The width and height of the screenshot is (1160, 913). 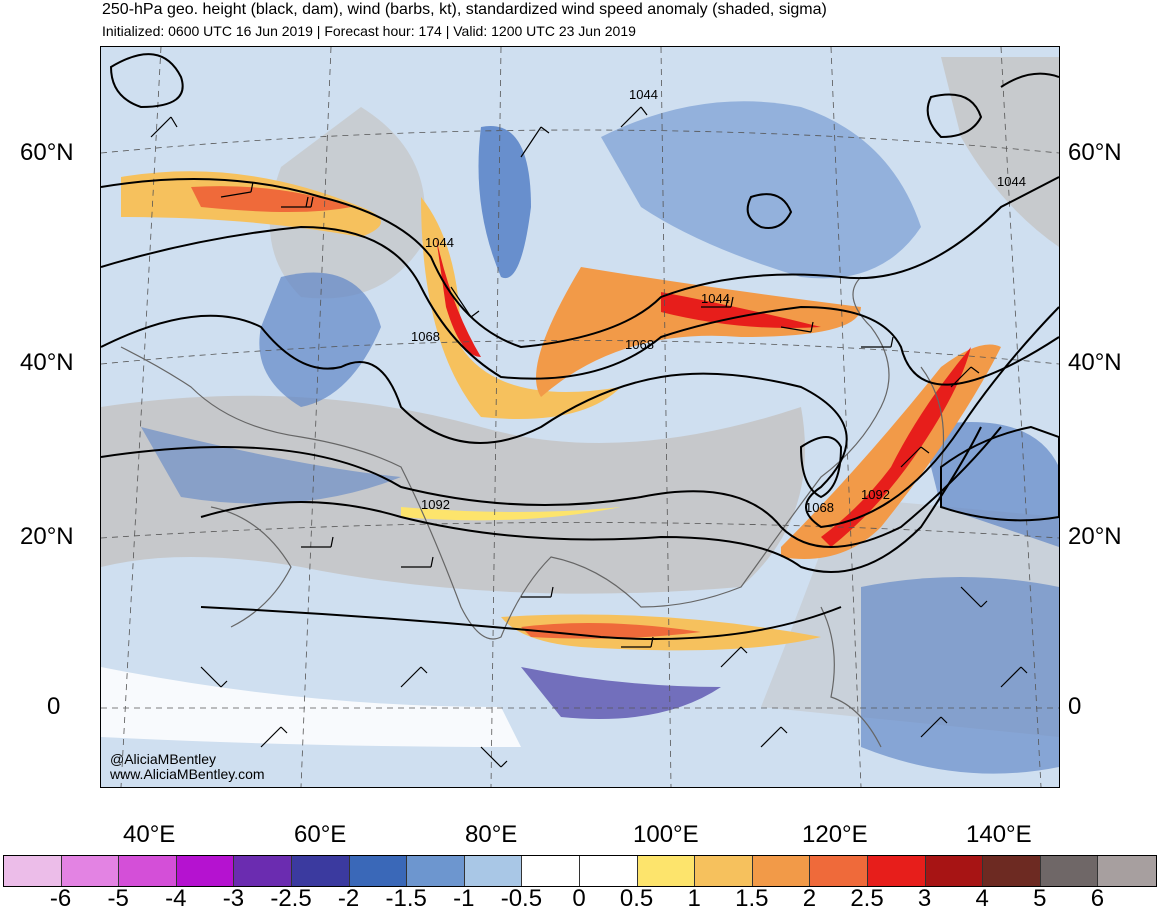 What do you see at coordinates (752, 898) in the screenshot?
I see `colorbar-tick-label: 1.5` at bounding box center [752, 898].